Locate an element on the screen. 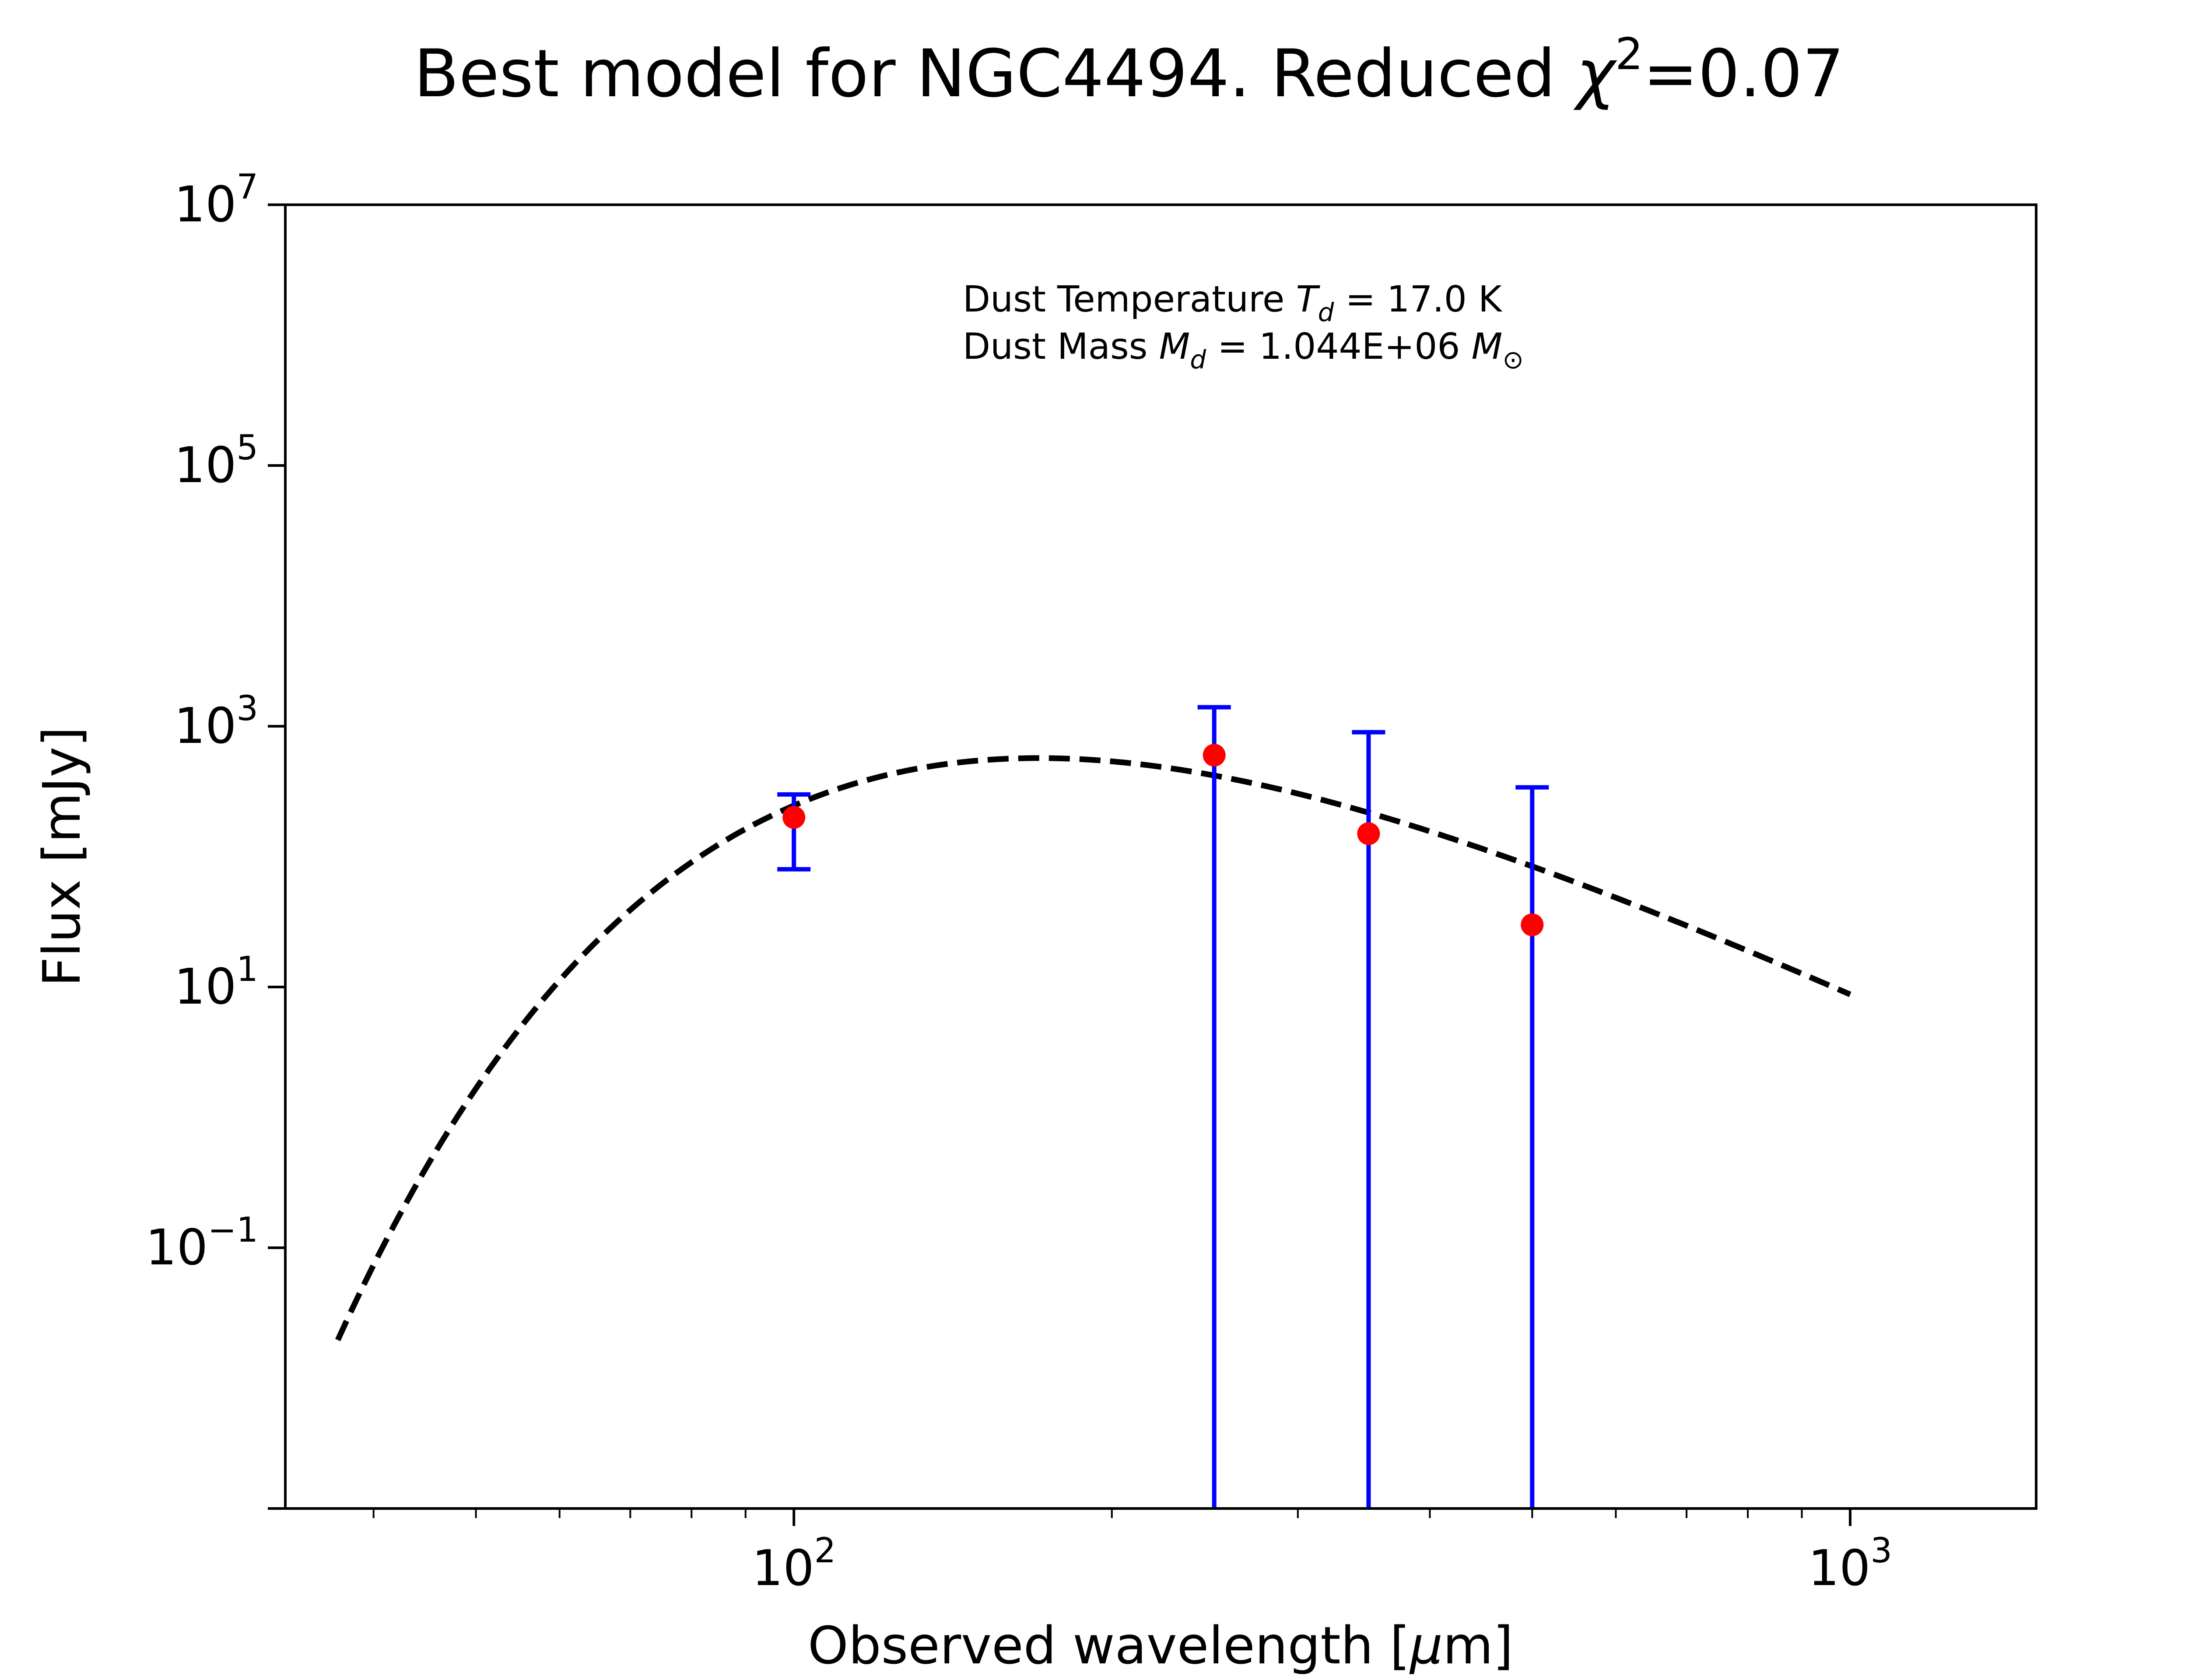  dust-temperature-label: Dust Temperature Td = 17.0 K is located at coordinates (1233, 303).